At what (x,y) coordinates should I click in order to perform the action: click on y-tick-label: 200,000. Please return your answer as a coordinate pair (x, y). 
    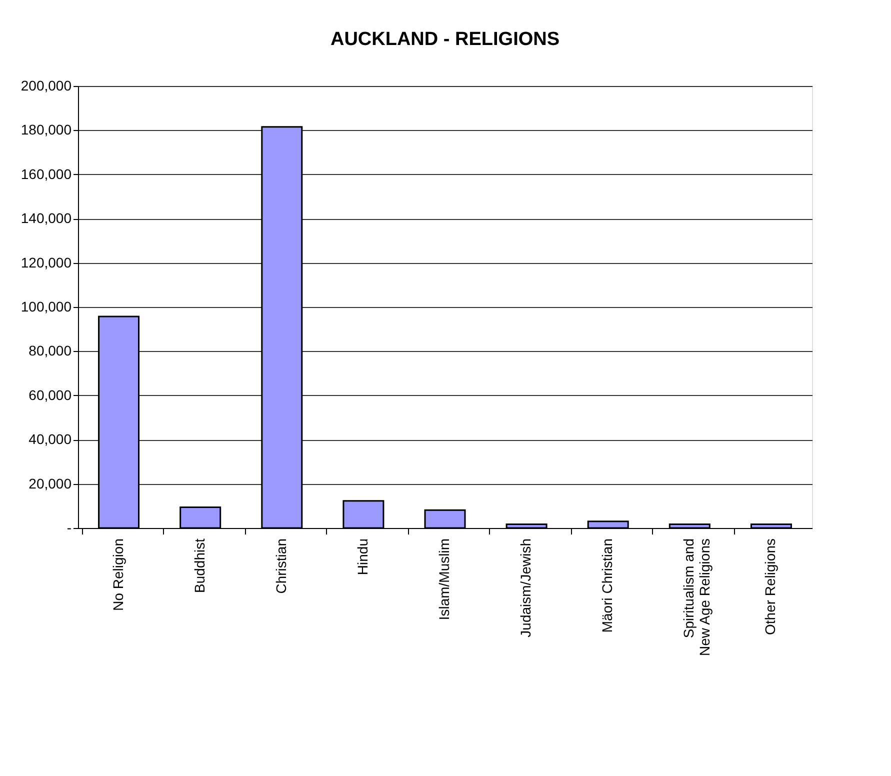
    Looking at the image, I should click on (46, 86).